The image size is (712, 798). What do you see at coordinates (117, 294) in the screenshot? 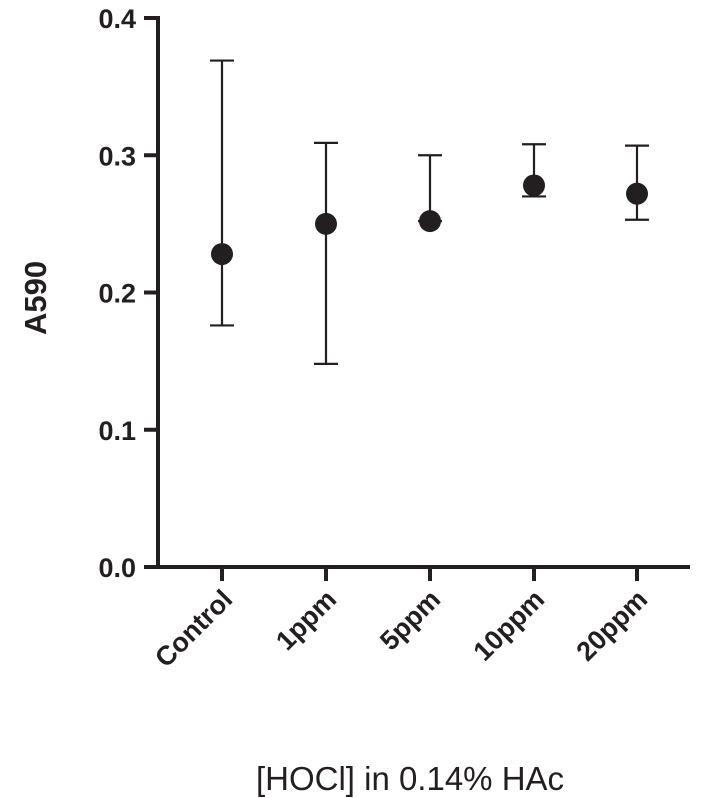
I see `y-tick-label: 0.2` at bounding box center [117, 294].